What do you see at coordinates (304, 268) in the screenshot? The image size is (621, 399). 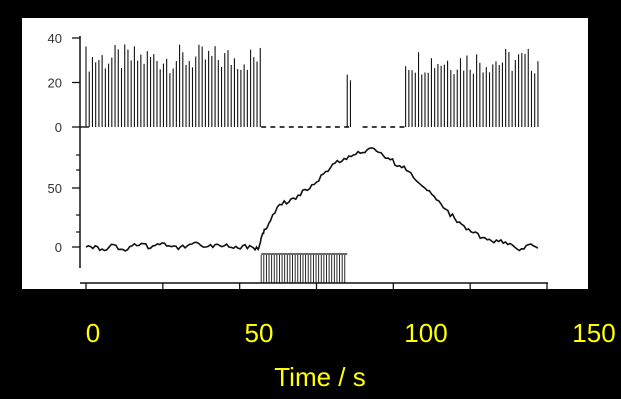 I see `stimulus-marker` at bounding box center [304, 268].